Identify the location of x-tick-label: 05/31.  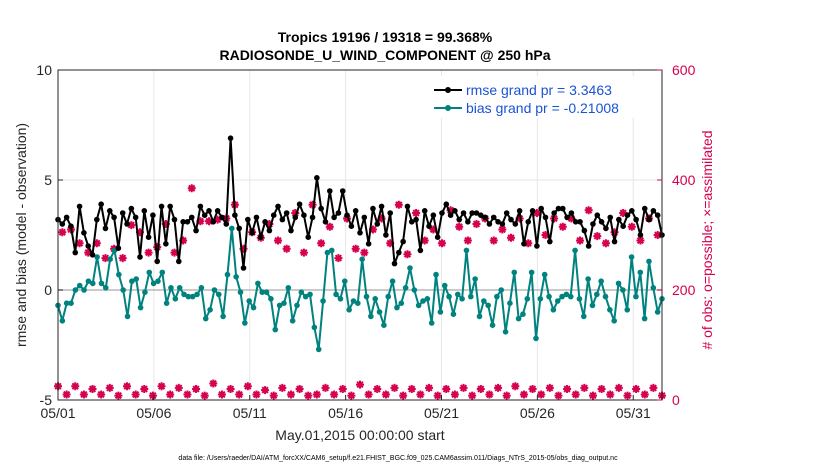
(633, 413).